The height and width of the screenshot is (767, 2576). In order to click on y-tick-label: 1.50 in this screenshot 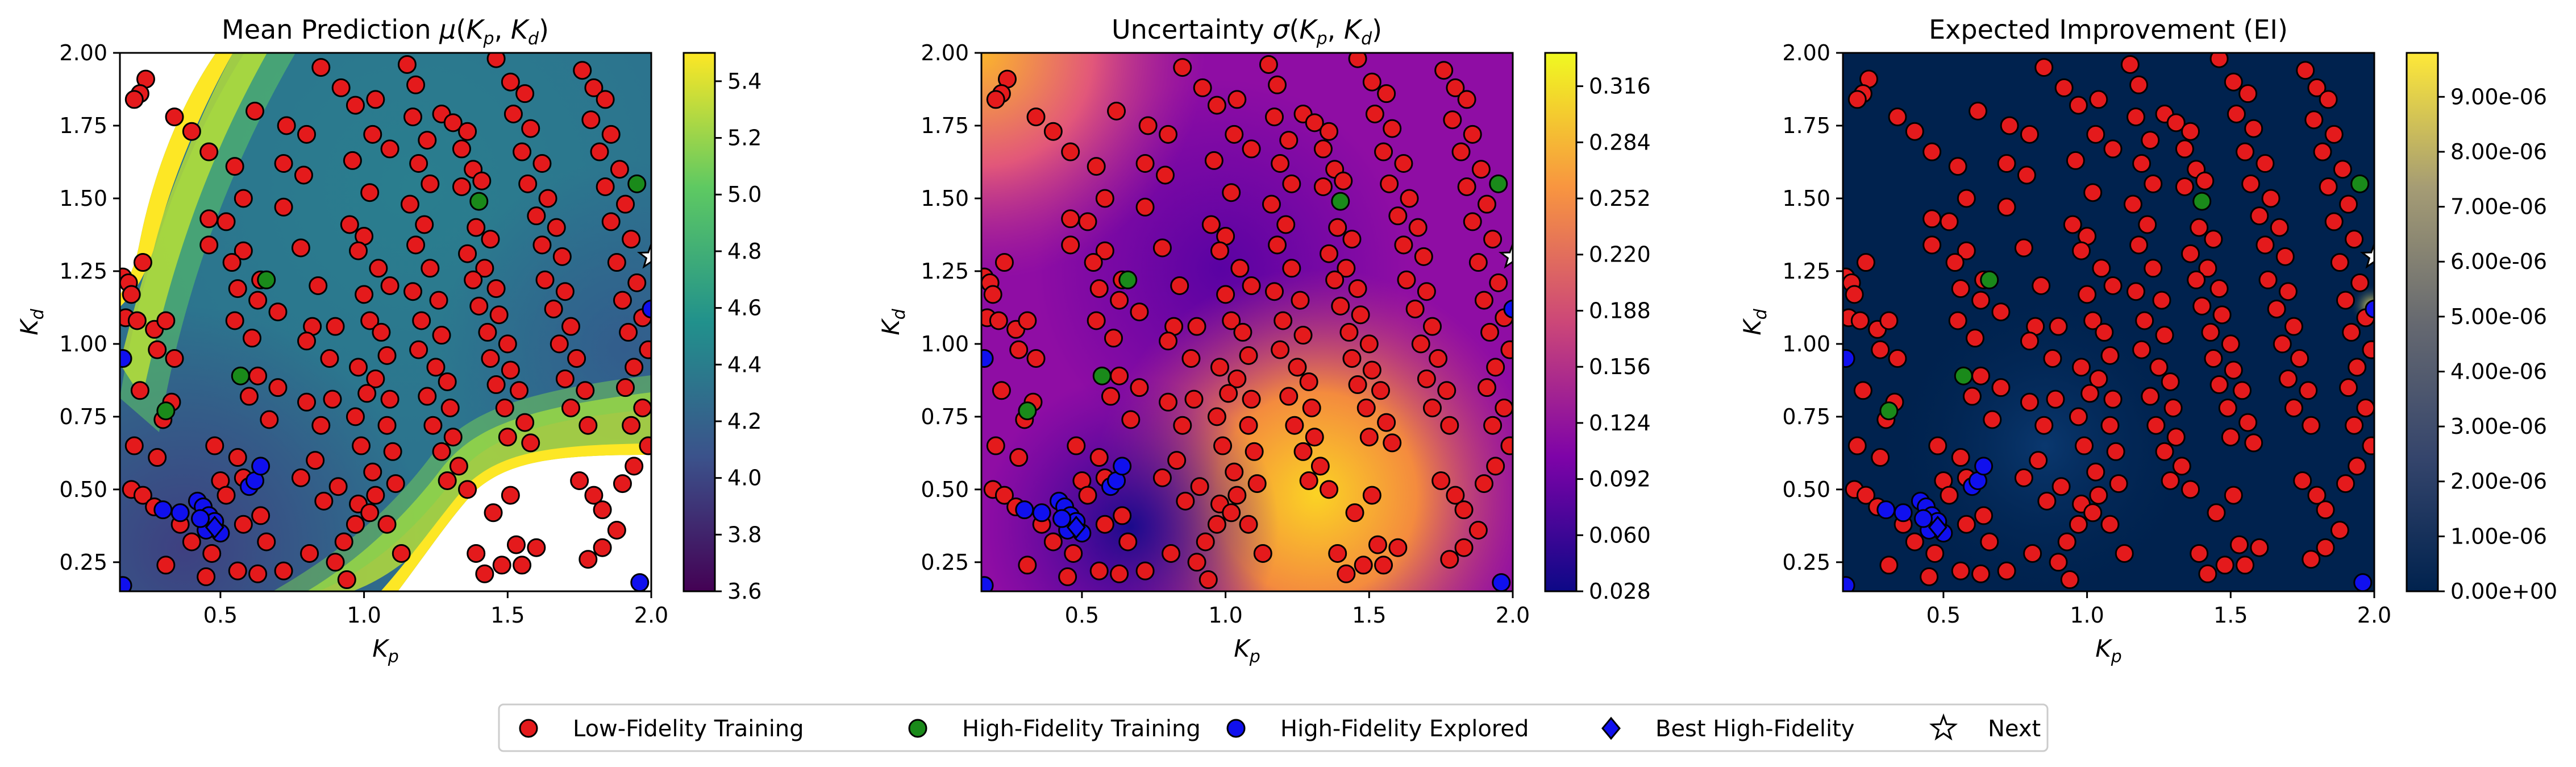, I will do `click(1806, 198)`.